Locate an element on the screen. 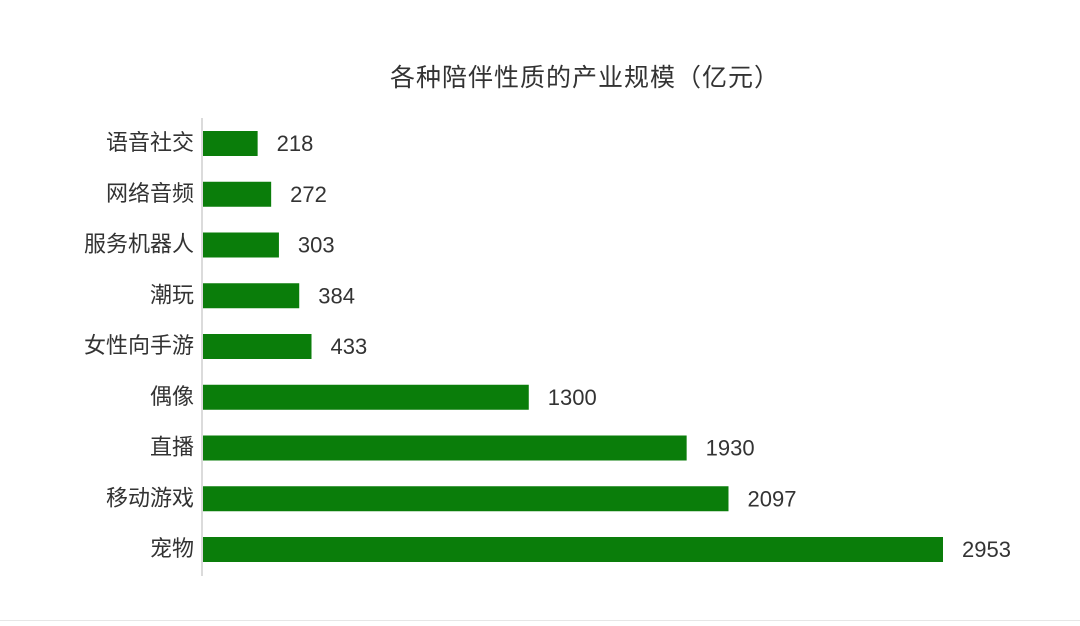  category-label: 直播 is located at coordinates (172, 448).